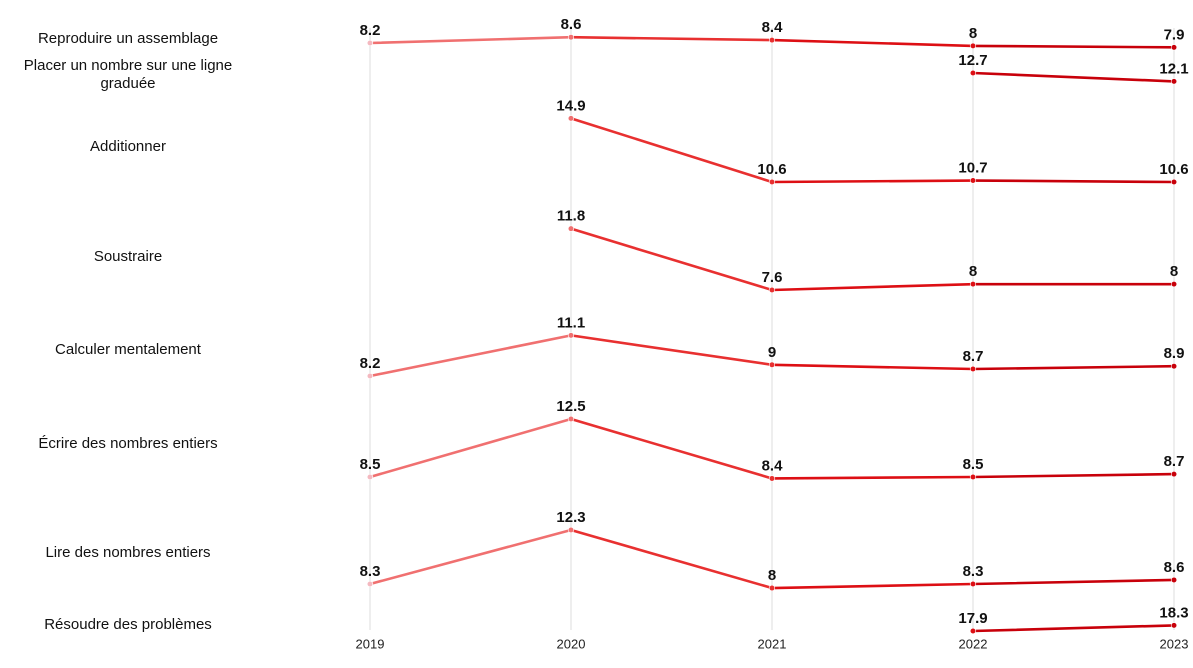 The width and height of the screenshot is (1193, 668). Describe the element at coordinates (973, 46) in the screenshot. I see `point-reproduire-un-assemblage-2022` at that location.